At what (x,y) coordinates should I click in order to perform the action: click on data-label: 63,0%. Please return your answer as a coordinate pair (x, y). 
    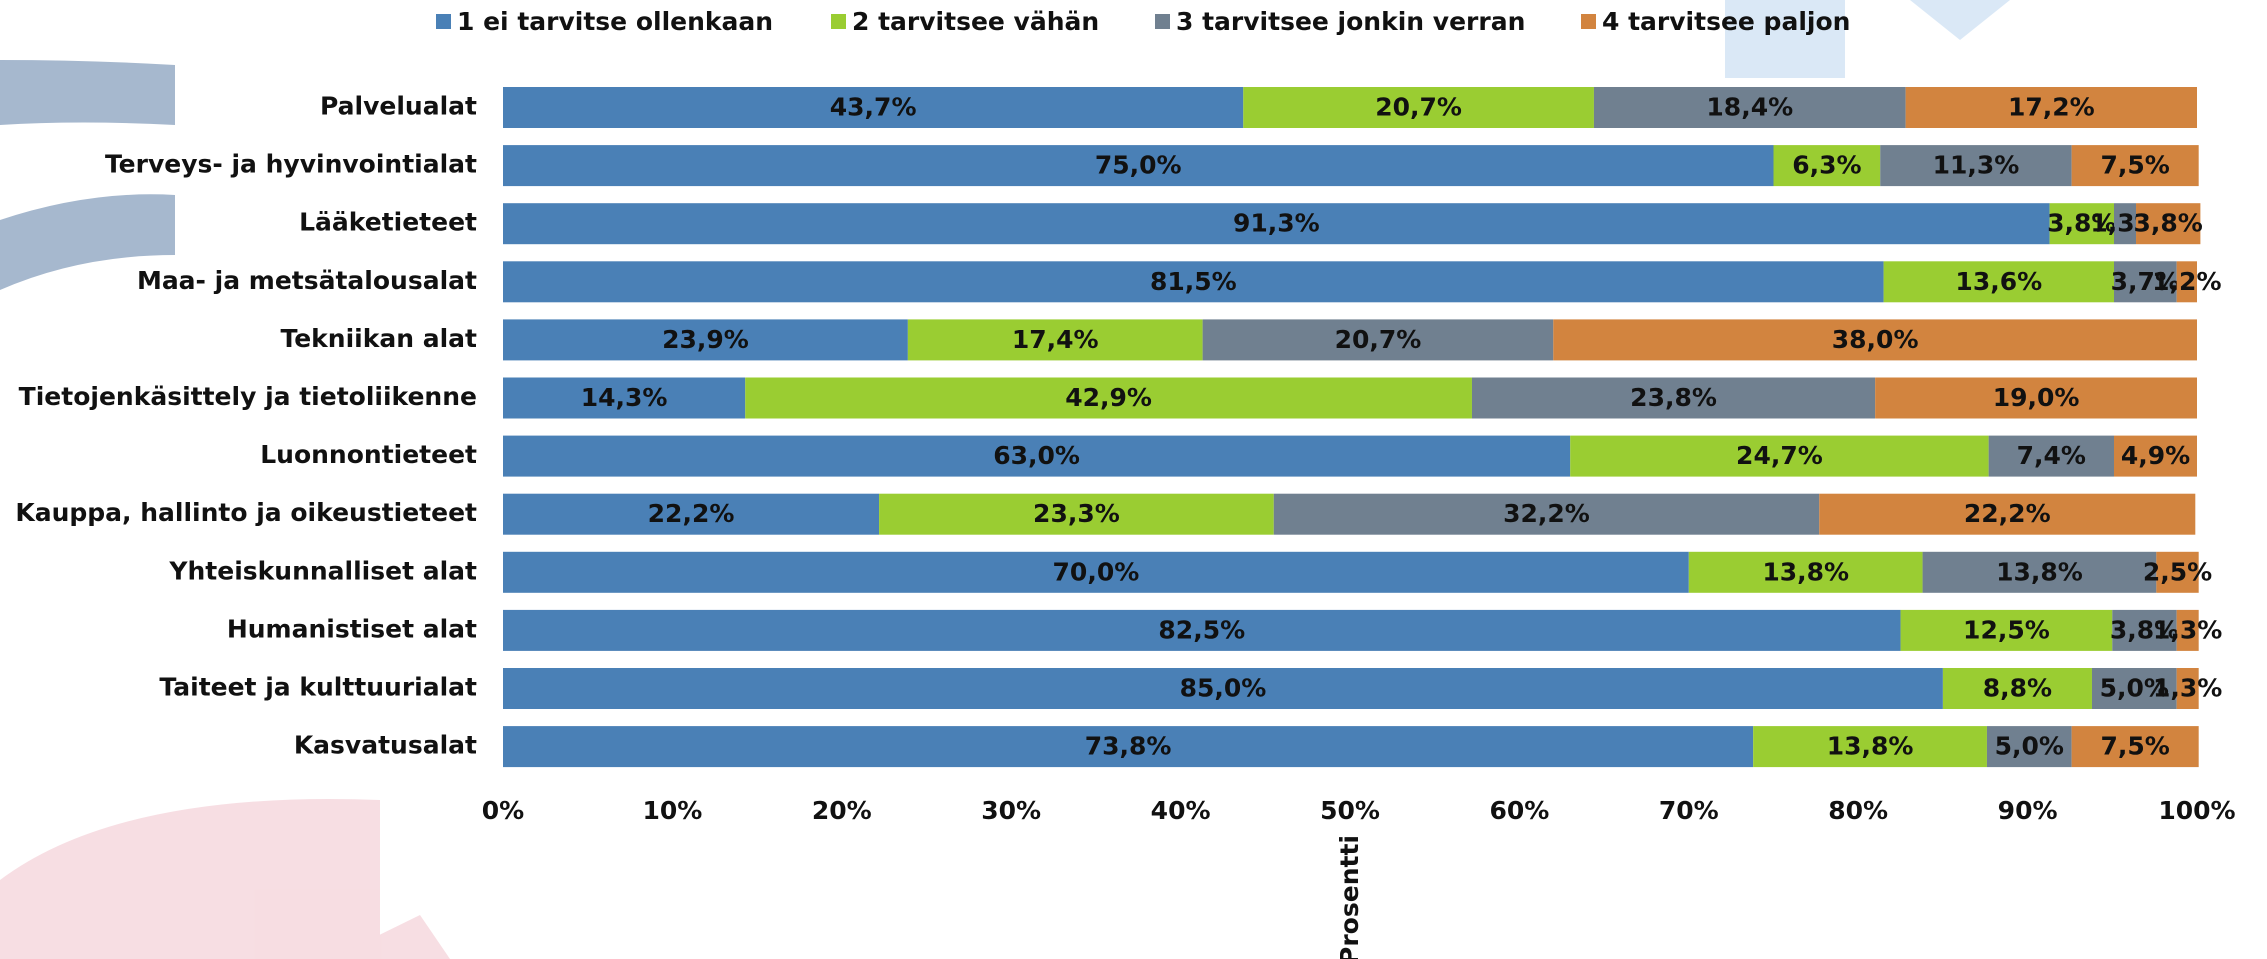
    Looking at the image, I should click on (1036, 455).